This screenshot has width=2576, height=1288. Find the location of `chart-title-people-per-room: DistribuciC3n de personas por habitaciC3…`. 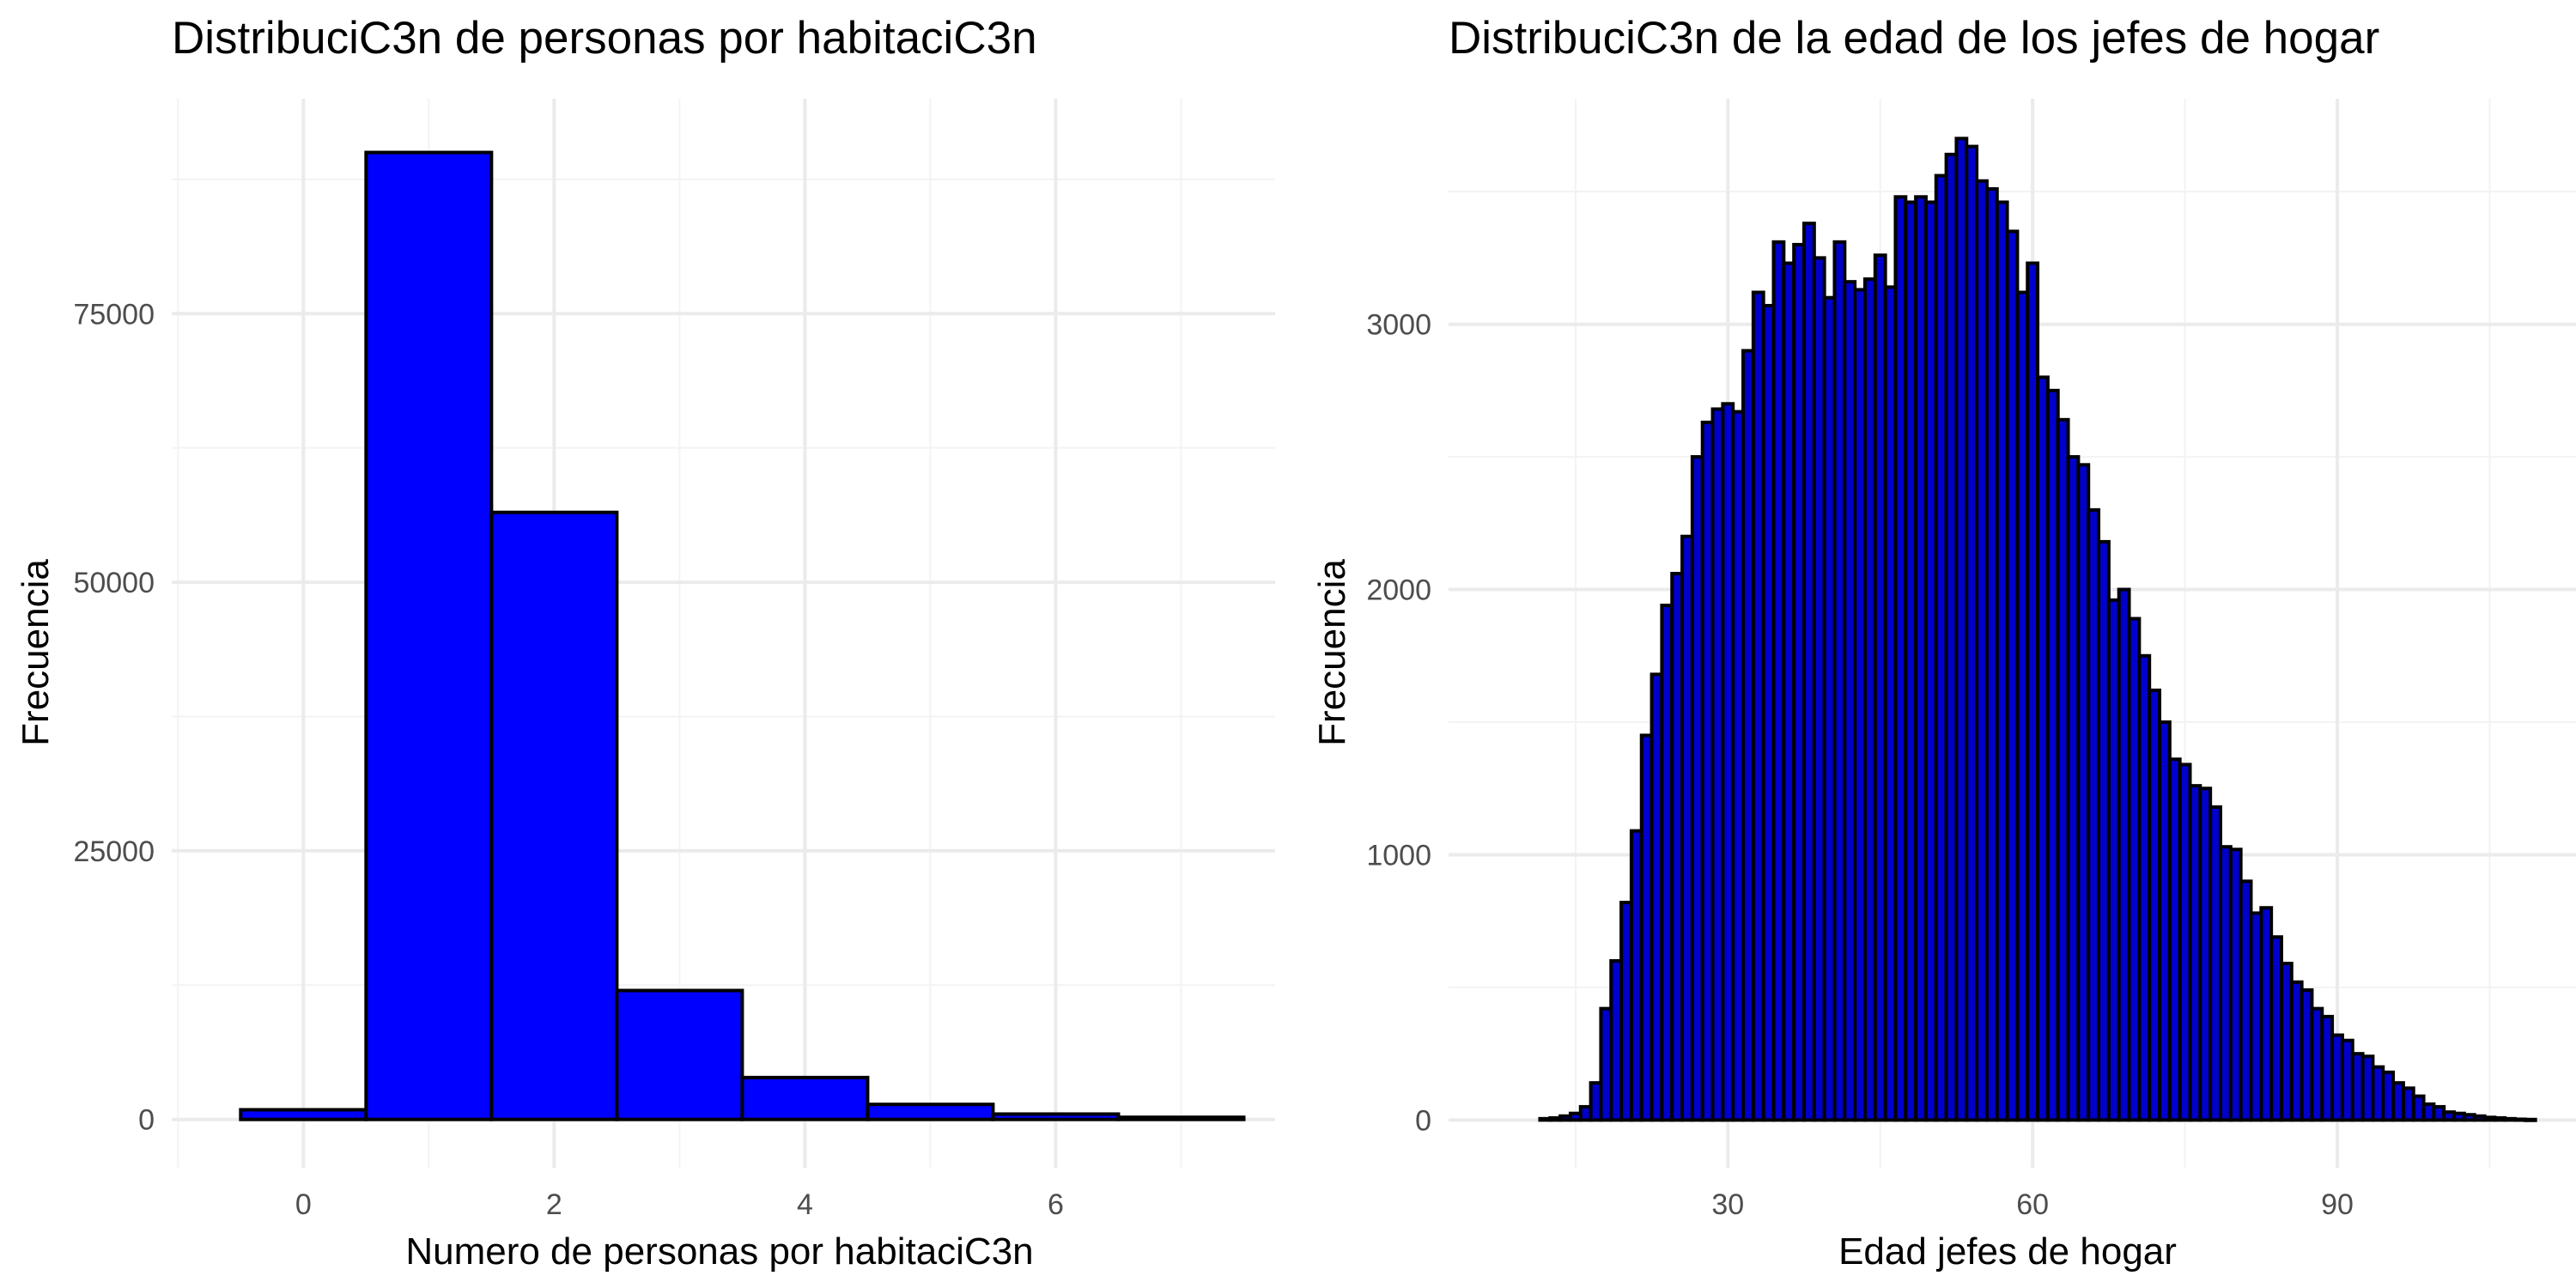

chart-title-people-per-room: DistribuciC3n de personas por habitaciC3… is located at coordinates (605, 38).